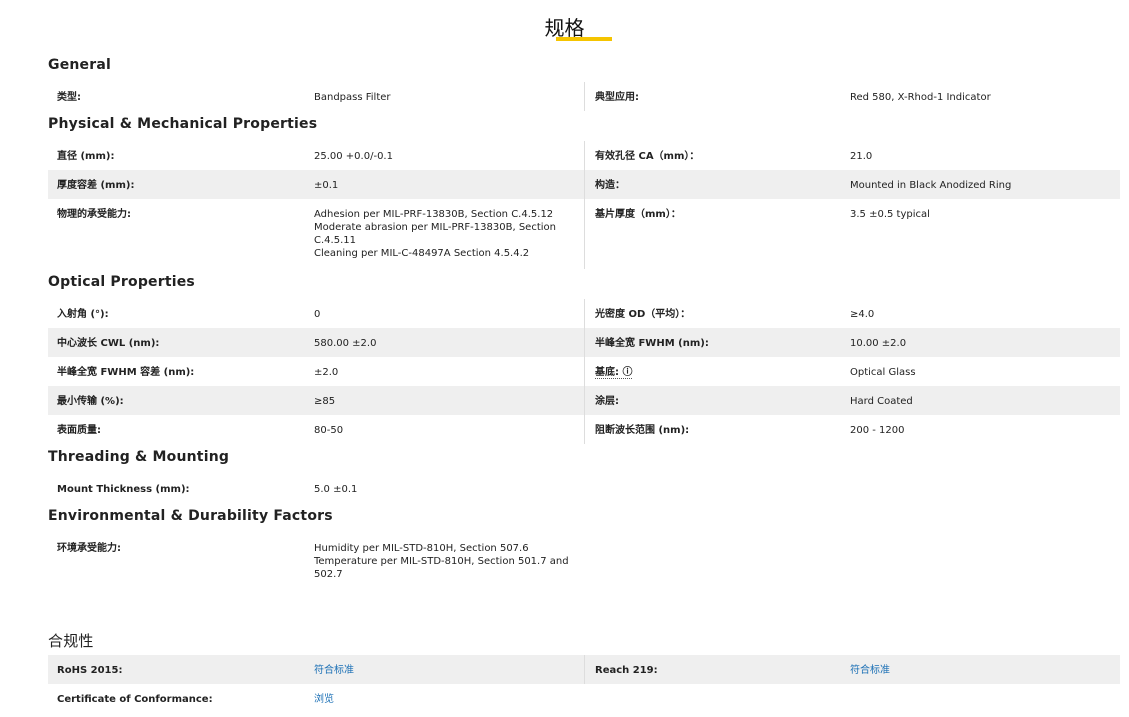  Describe the element at coordinates (83, 314) in the screenshot. I see `spec-label: 入射角 (°):` at that location.